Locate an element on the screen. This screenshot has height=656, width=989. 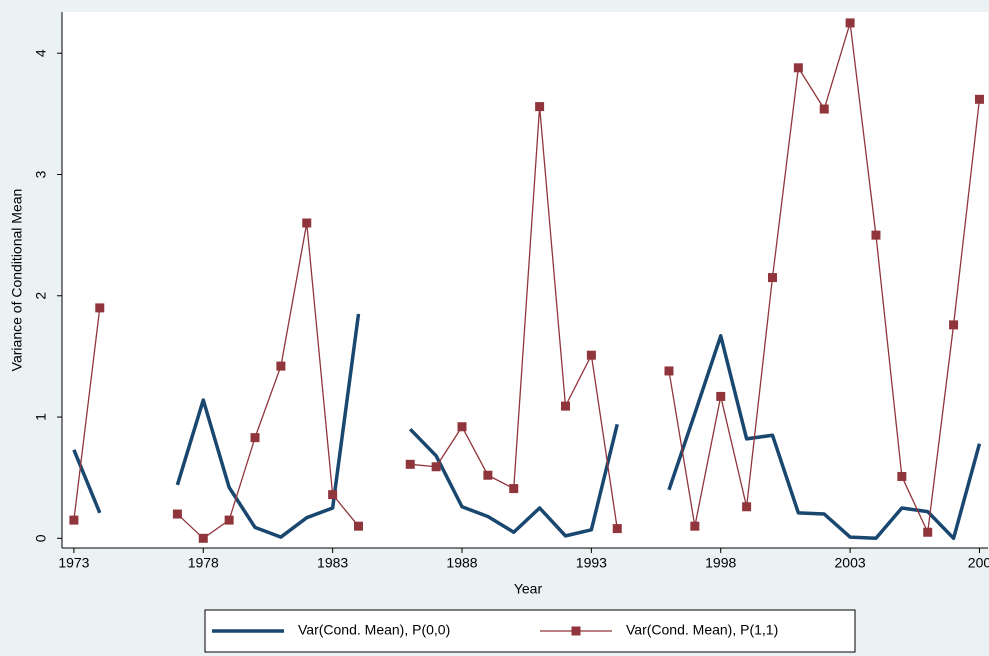
x-tick-label: 1993 is located at coordinates (591, 563).